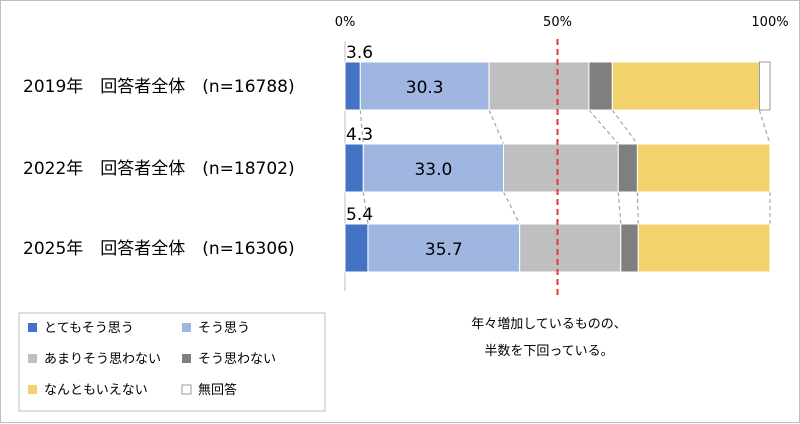 Image resolution: width=800 pixels, height=424 pixels. Describe the element at coordinates (557, 22) in the screenshot. I see `x-tick-label: 50%` at that location.